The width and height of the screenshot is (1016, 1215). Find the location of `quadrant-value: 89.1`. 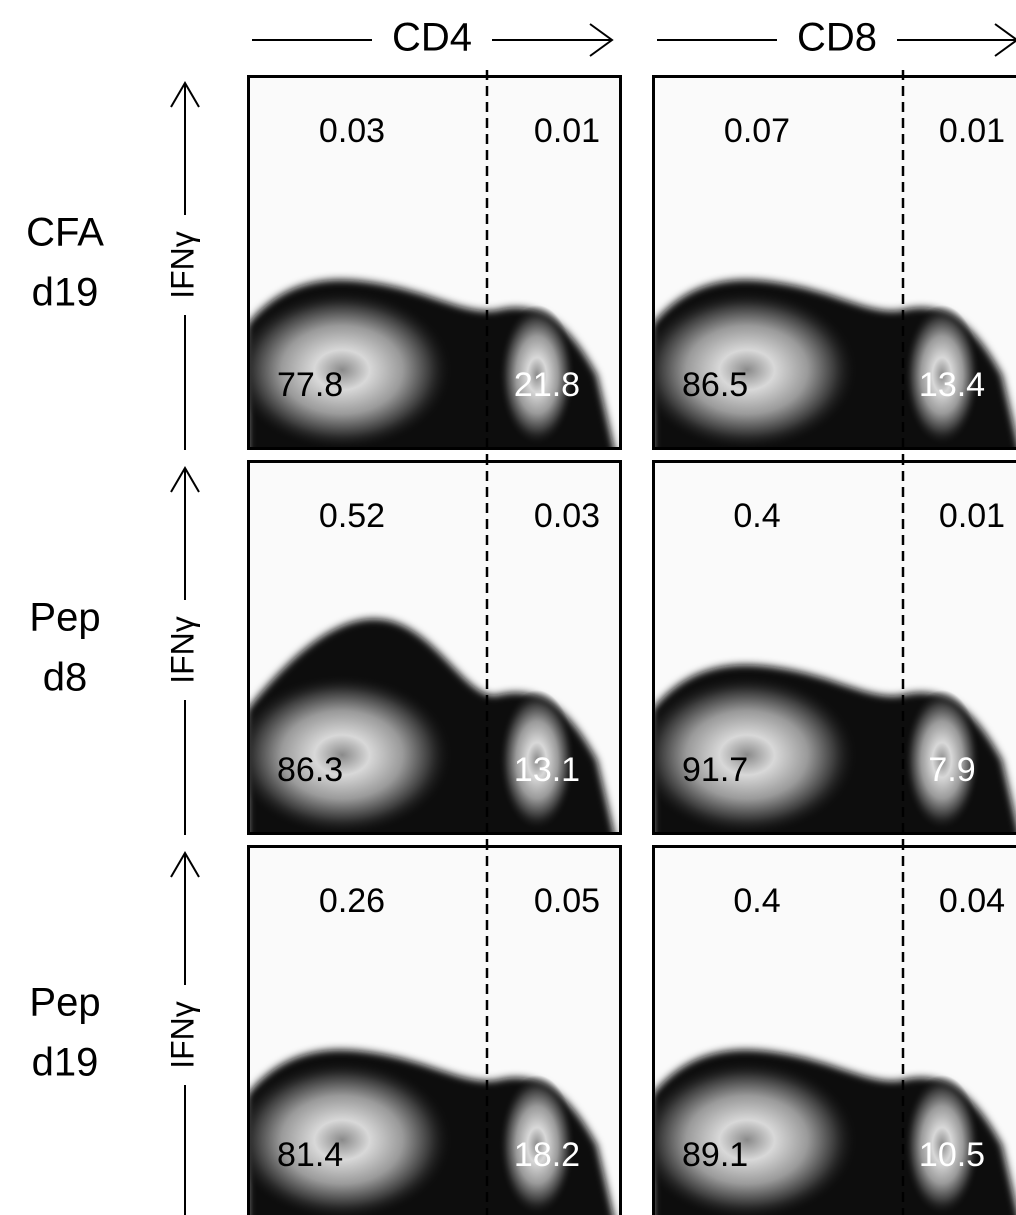

quadrant-value: 89.1 is located at coordinates (715, 1155).